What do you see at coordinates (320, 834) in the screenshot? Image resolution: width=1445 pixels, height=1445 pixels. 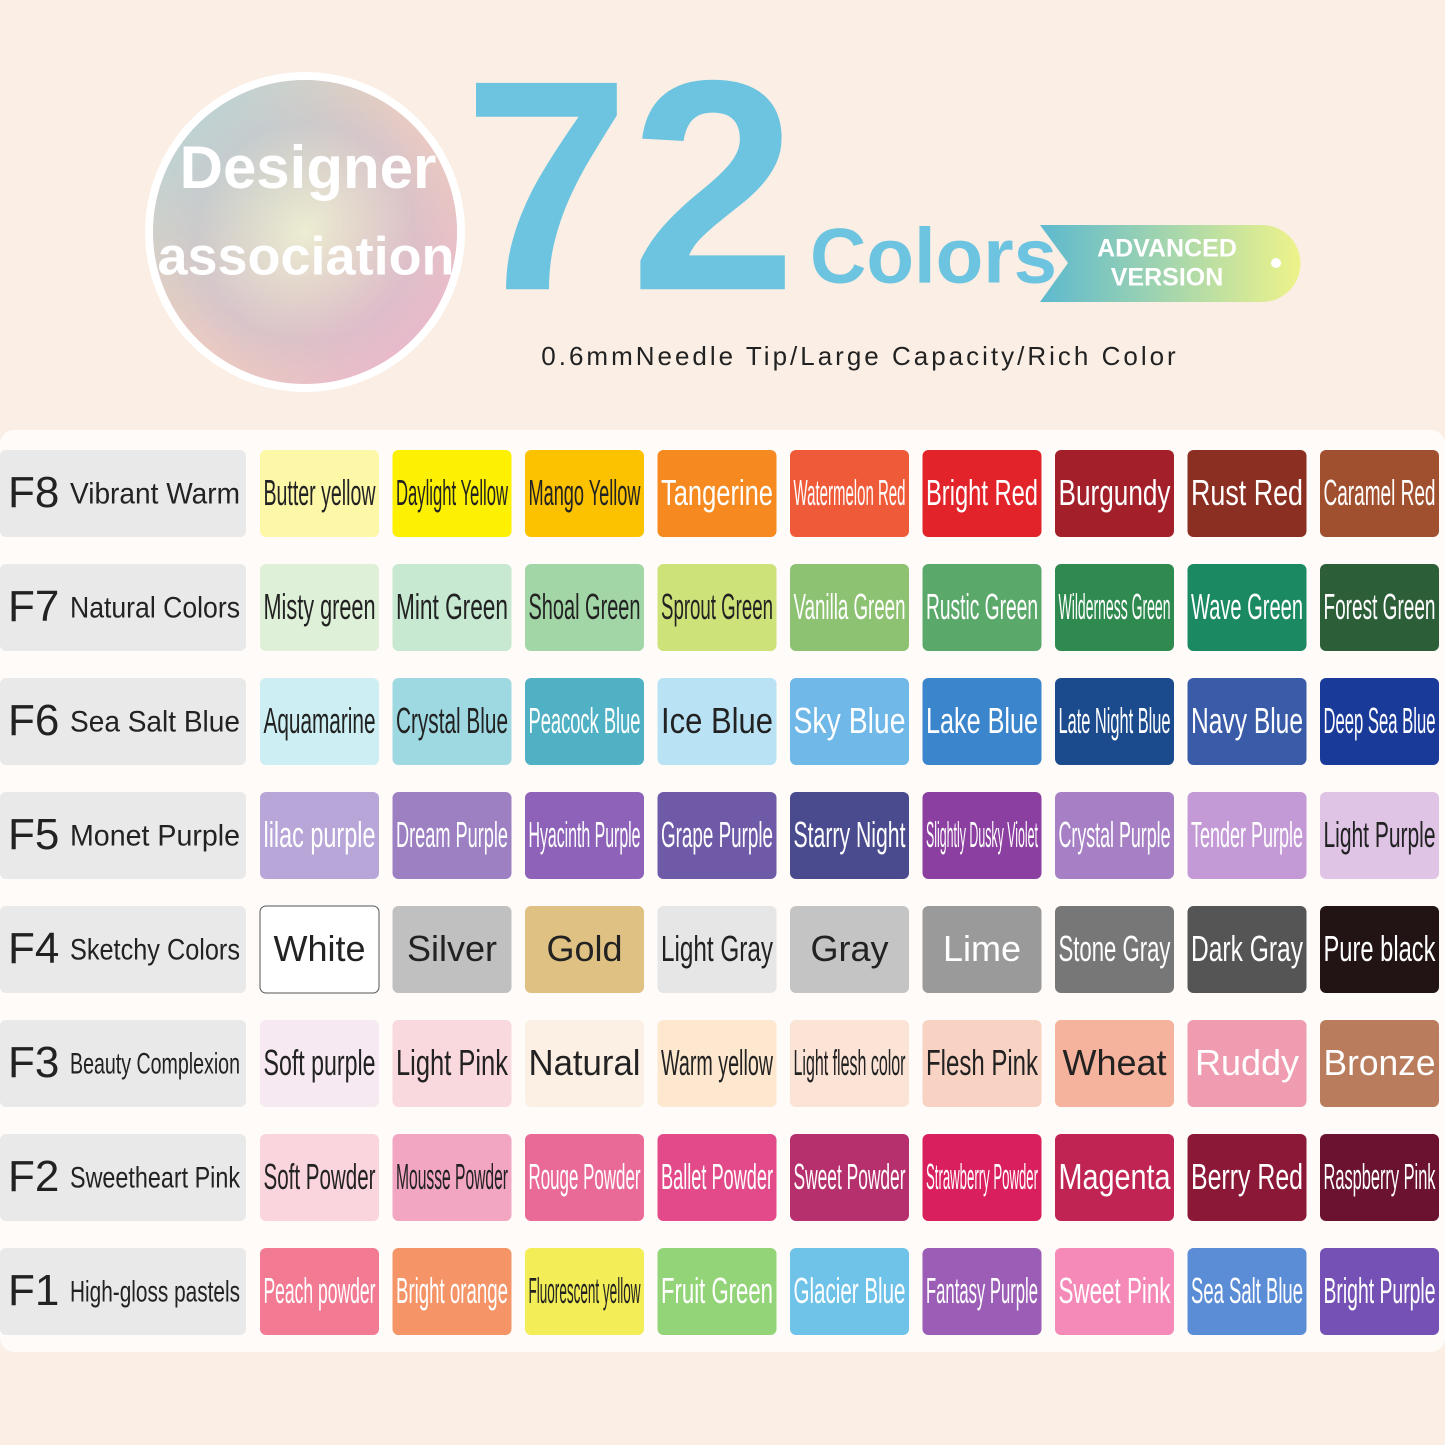 I see `swatch-name: lilac purple` at bounding box center [320, 834].